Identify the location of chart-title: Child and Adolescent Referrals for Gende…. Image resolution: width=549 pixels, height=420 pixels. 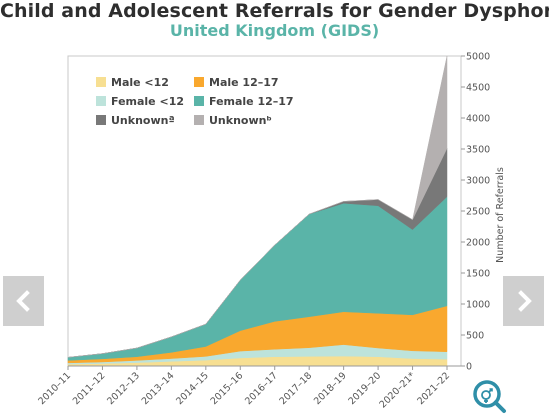
(274, 11).